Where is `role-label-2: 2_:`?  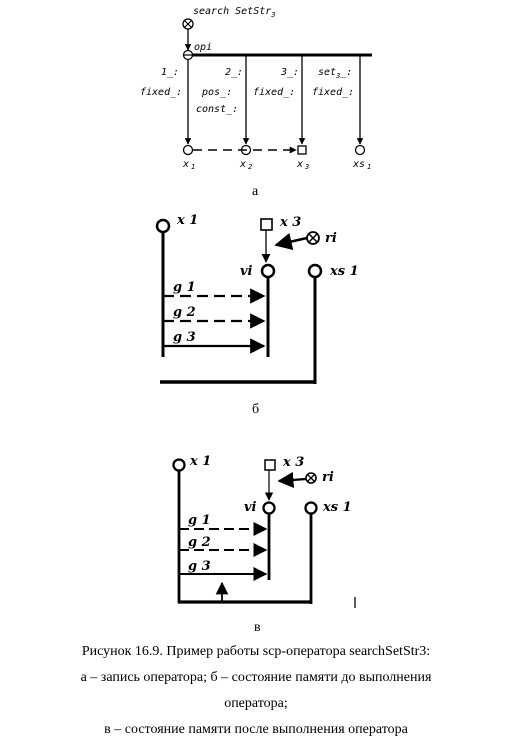
role-label-2: 2_: is located at coordinates (234, 72).